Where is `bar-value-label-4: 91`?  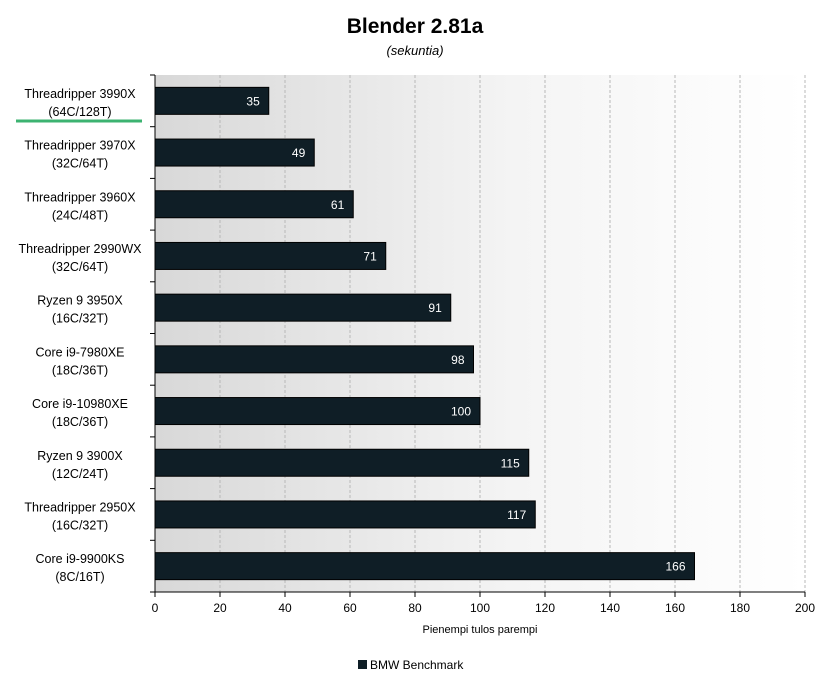 bar-value-label-4: 91 is located at coordinates (435, 308).